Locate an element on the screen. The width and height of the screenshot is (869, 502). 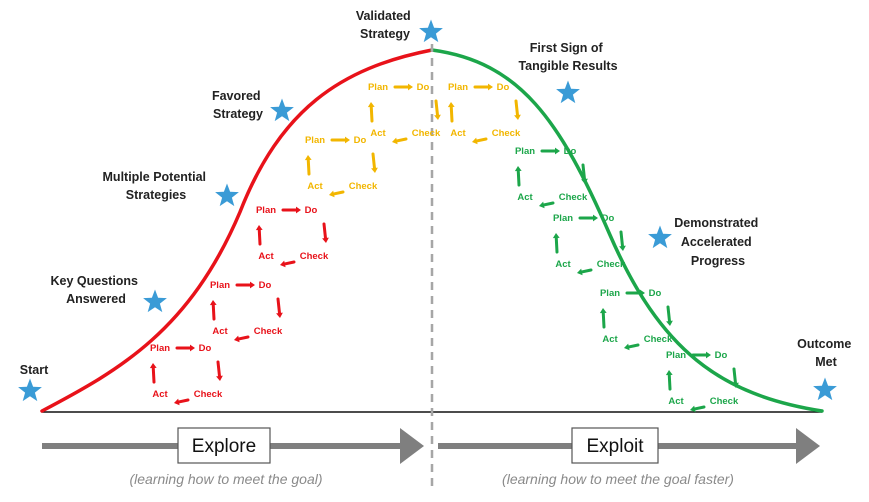
milestone-key-questions: Key Questions Answered is located at coordinates (95, 290).